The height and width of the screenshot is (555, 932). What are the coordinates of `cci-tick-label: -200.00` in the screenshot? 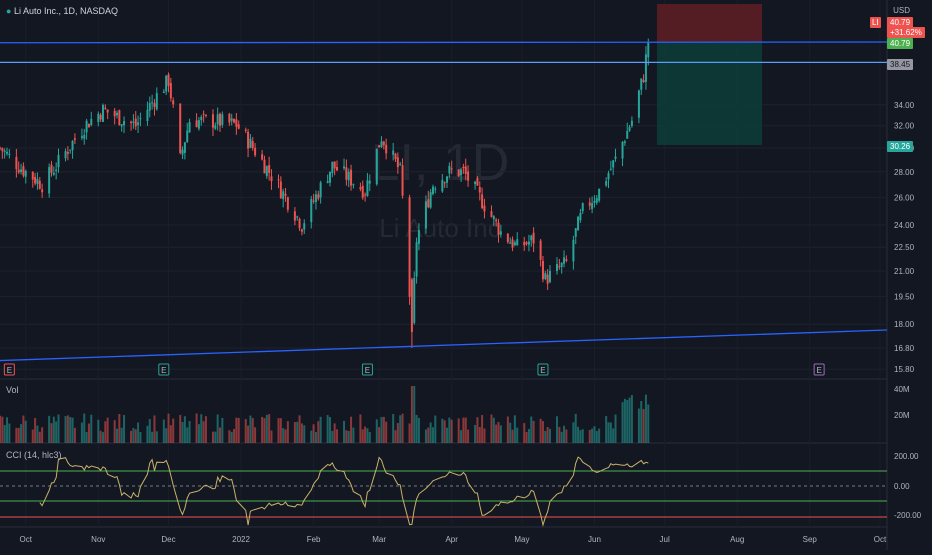 It's located at (908, 515).